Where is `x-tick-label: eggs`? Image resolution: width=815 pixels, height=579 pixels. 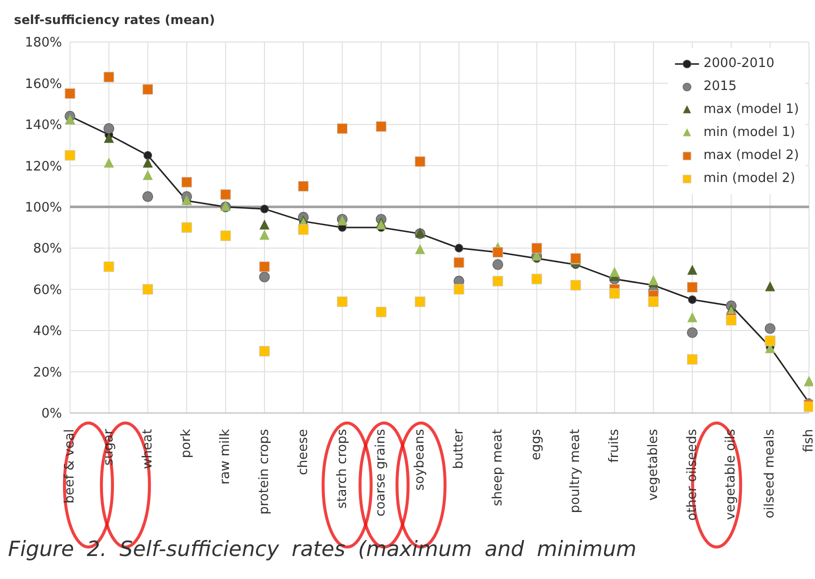
x-tick-label: eggs is located at coordinates (536, 444).